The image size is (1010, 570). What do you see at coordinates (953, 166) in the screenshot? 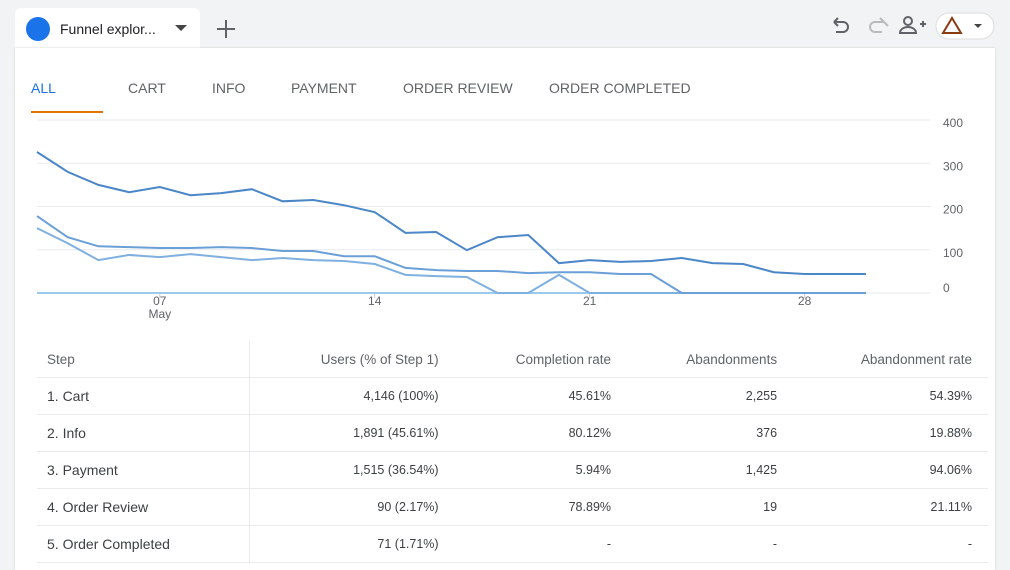
I see `y-tick-label: 300` at bounding box center [953, 166].